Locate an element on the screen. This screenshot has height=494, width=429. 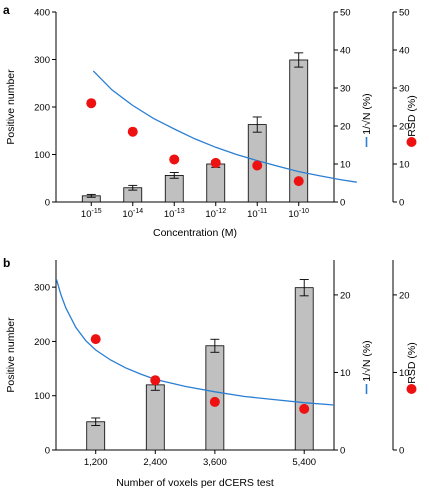
x-axis-label: Concentration (M) is located at coordinates (195, 233).